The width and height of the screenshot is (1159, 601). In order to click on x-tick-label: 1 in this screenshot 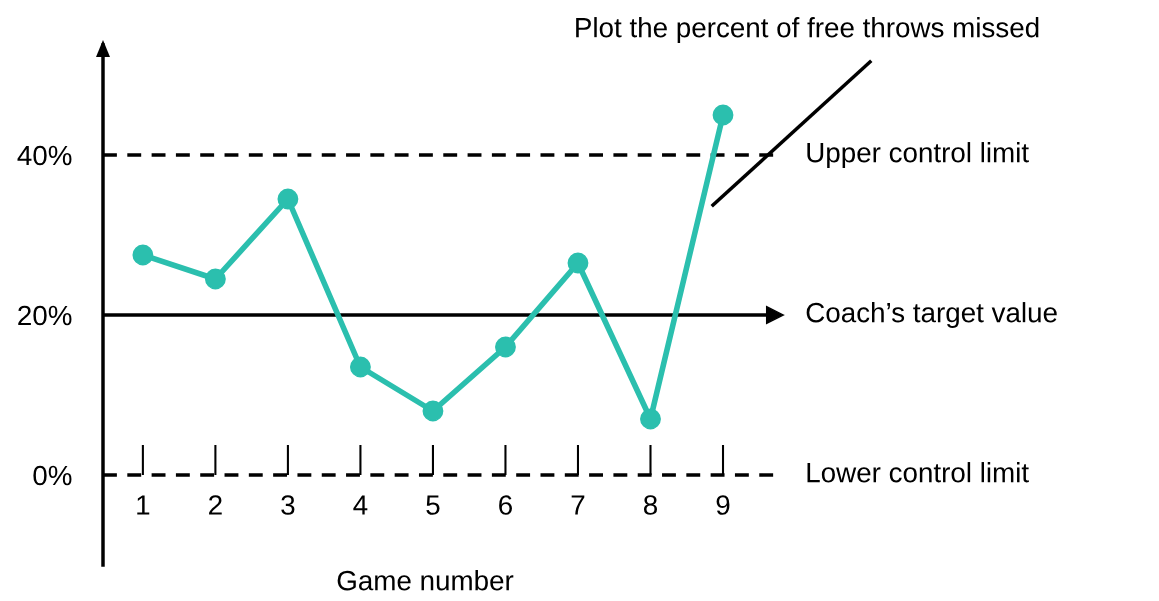, I will do `click(143, 505)`.